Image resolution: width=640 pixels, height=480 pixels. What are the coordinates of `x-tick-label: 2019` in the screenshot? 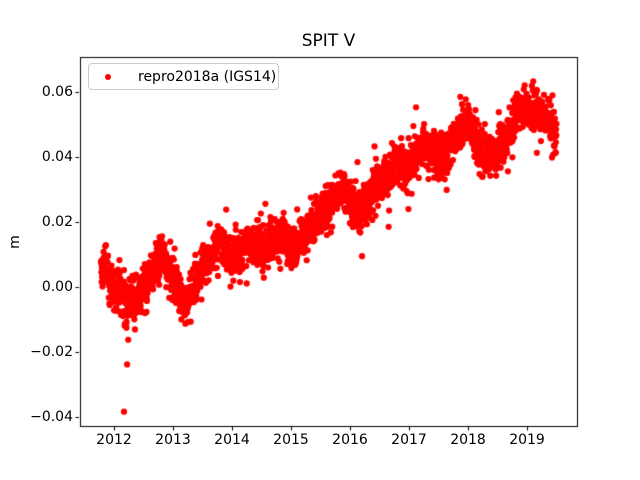 It's located at (527, 440).